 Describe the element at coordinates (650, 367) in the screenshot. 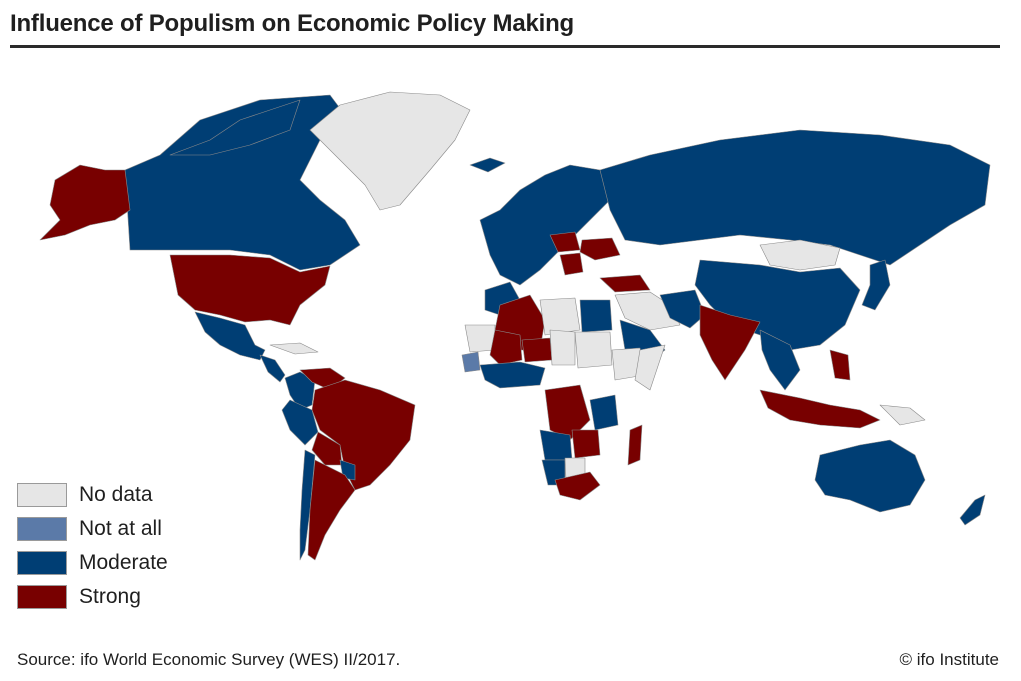

I see `region-somalia` at that location.